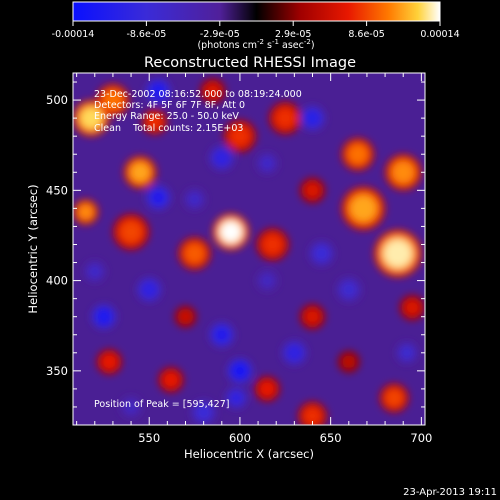  I want to click on colorbar, so click(256, 11).